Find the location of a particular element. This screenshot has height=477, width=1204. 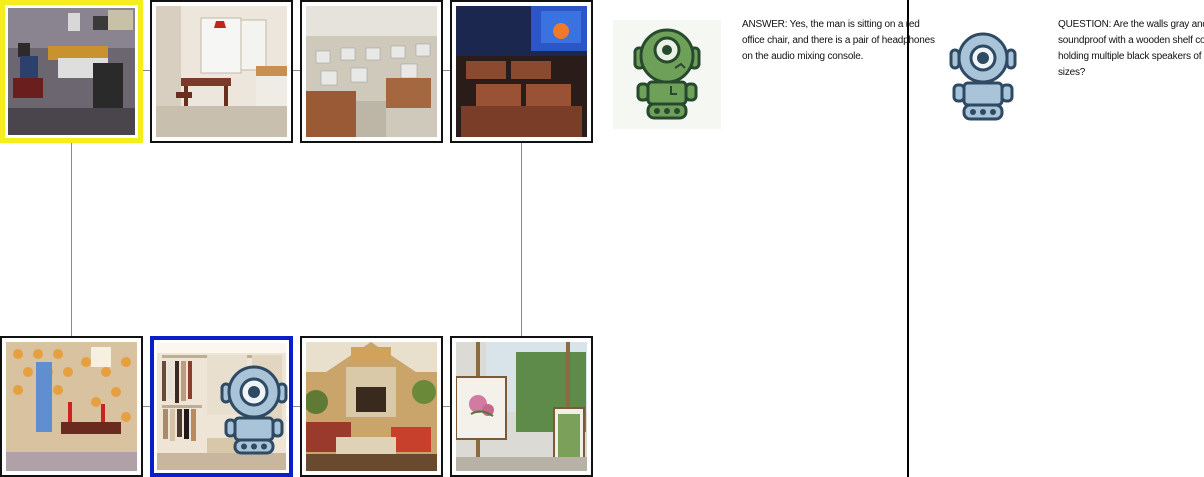

tile-bathroom is located at coordinates (71, 406).